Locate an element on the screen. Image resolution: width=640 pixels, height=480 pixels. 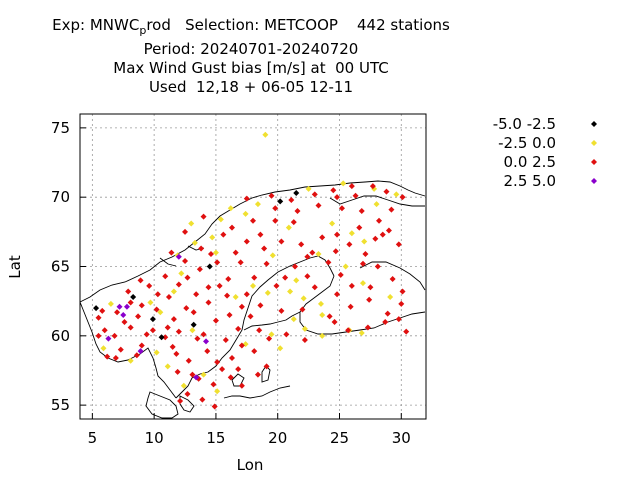
y-axis-label: Lat is located at coordinates (15, 267).